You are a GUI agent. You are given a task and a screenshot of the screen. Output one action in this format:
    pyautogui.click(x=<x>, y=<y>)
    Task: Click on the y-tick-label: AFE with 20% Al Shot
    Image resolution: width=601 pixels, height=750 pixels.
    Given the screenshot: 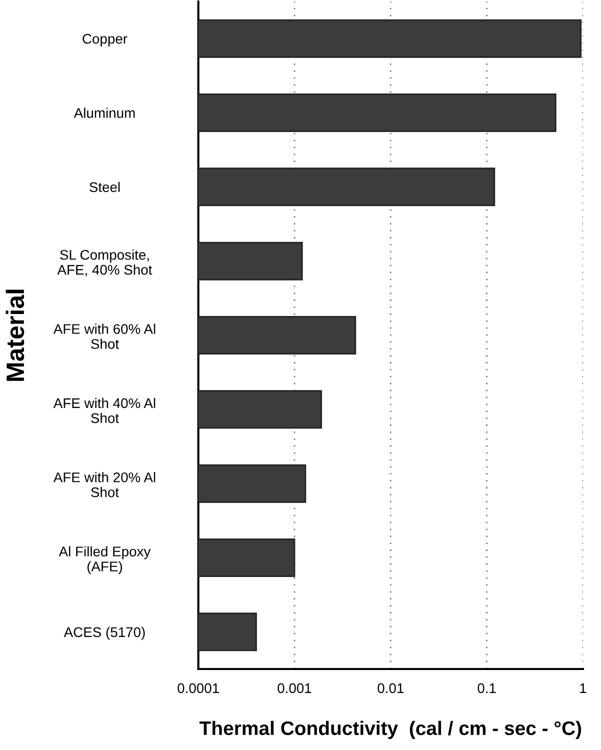 What is the action you would take?
    pyautogui.click(x=104, y=485)
    